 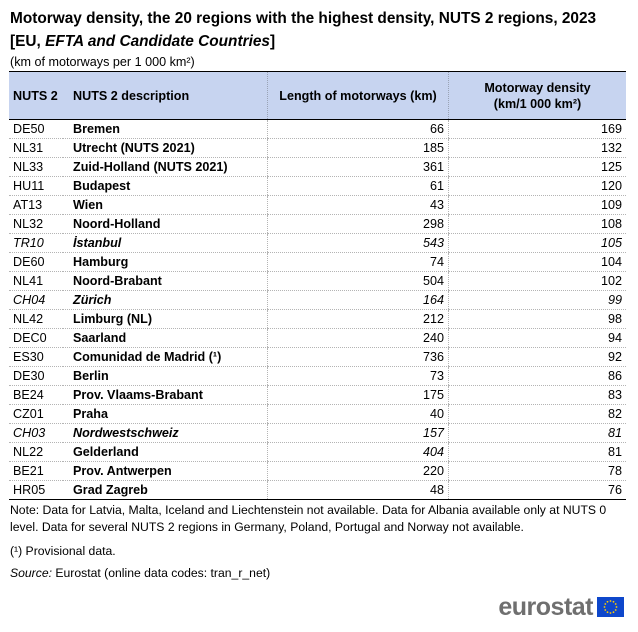 I want to click on table-row: BE21 Prov. Antwerpen 220 78, so click(x=317, y=471).